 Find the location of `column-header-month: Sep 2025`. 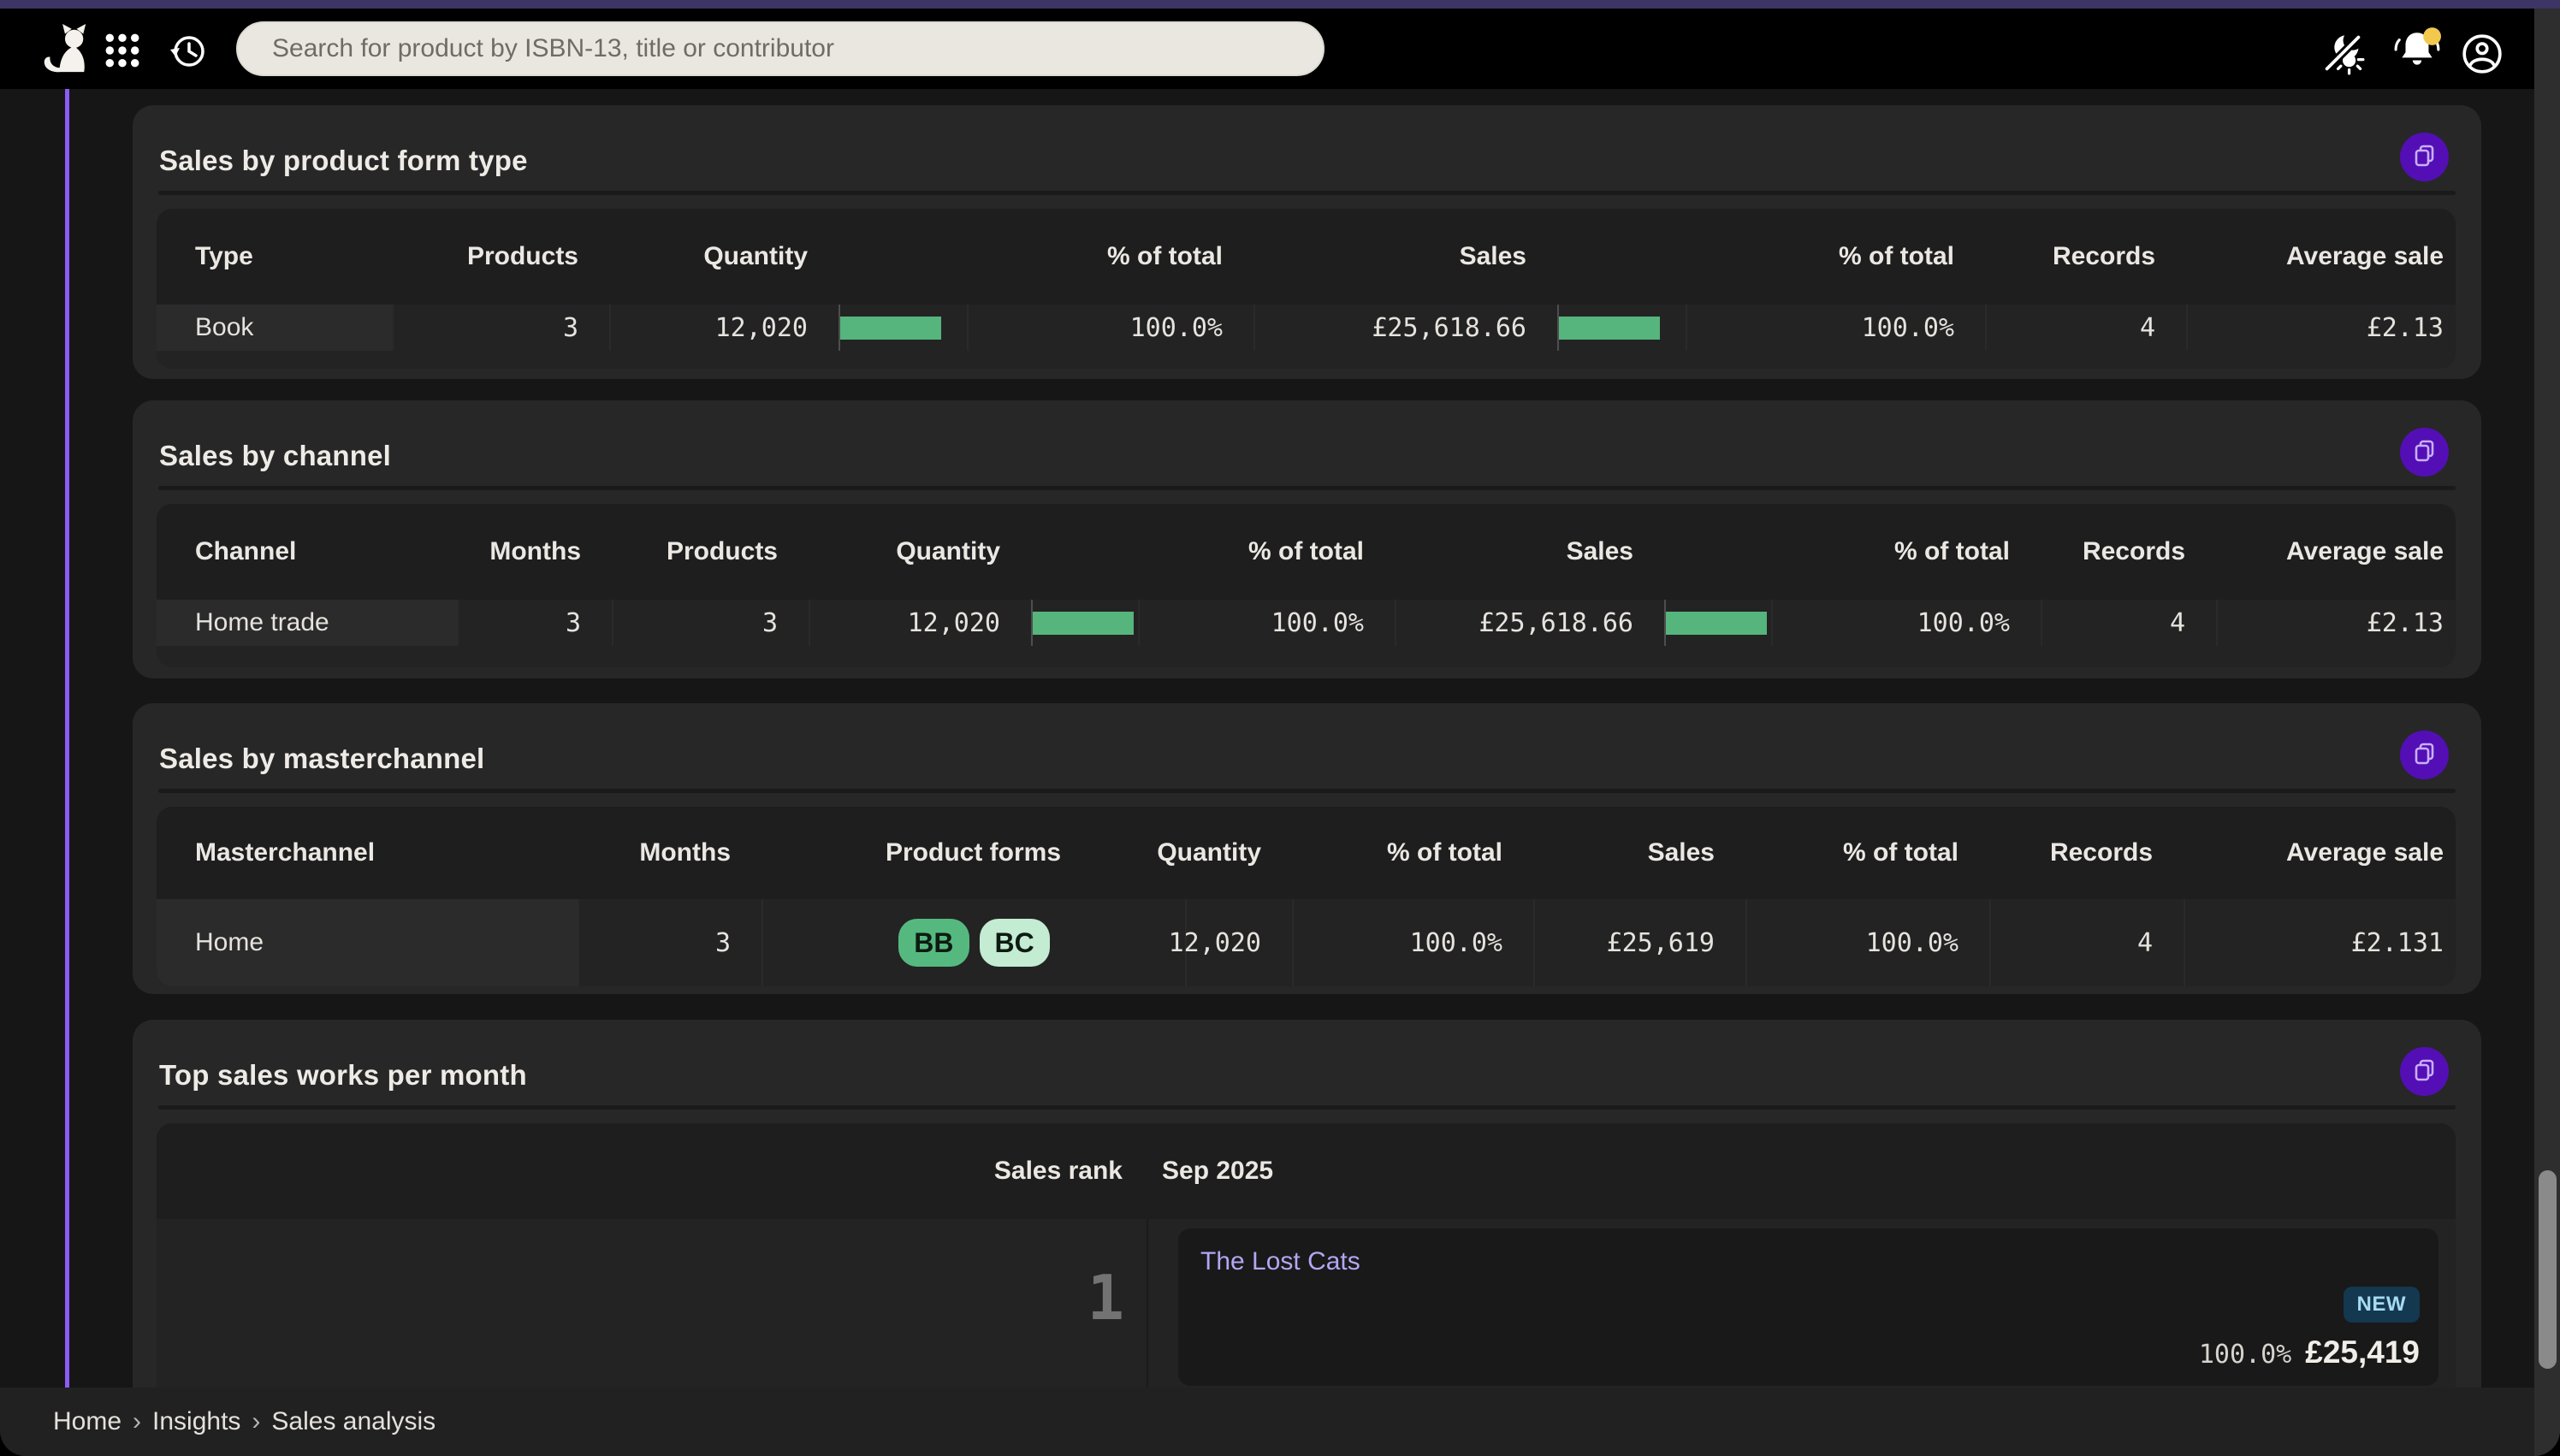

column-header-month: Sep 2025 is located at coordinates (1218, 1171).